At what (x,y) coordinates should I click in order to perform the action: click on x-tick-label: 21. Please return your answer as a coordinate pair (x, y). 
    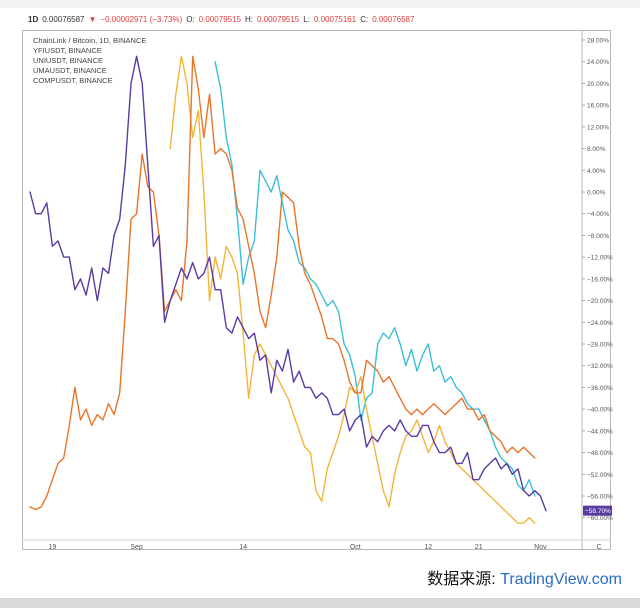
    Looking at the image, I should click on (479, 547).